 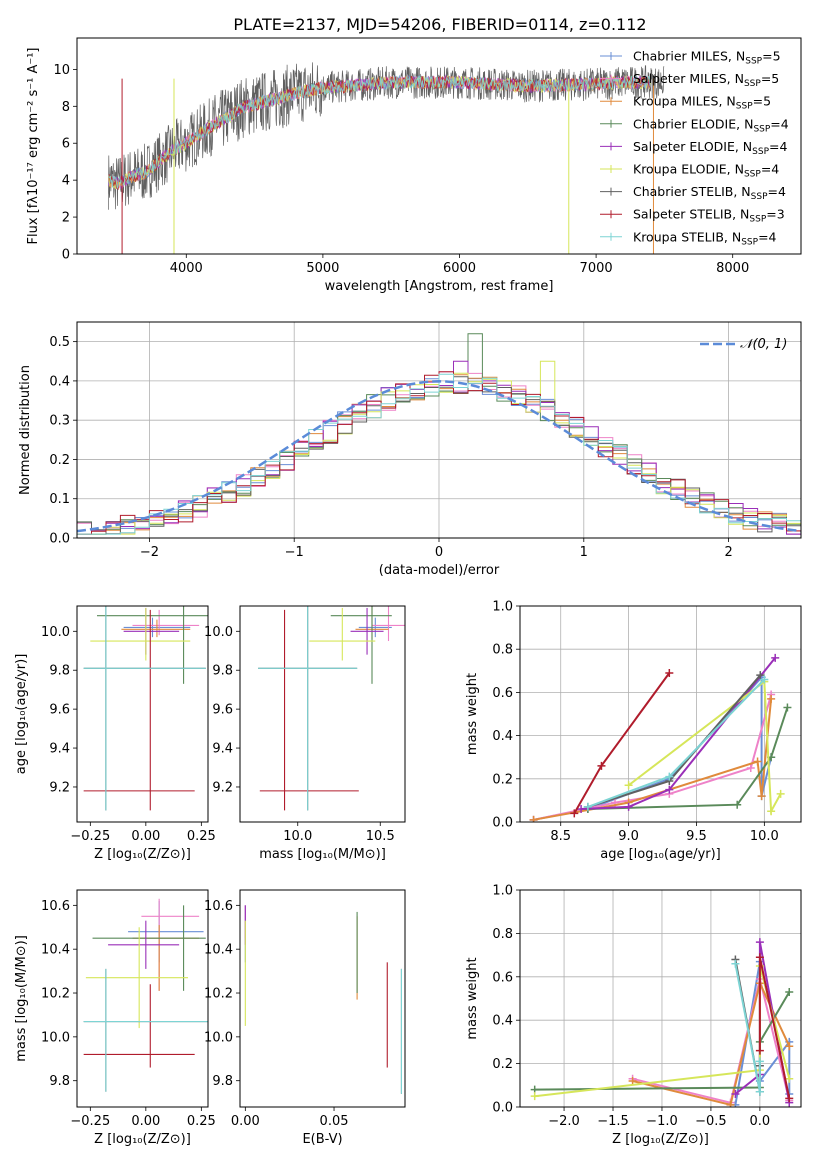 I want to click on histogram-salpeter-stelib, so click(x=439, y=453).